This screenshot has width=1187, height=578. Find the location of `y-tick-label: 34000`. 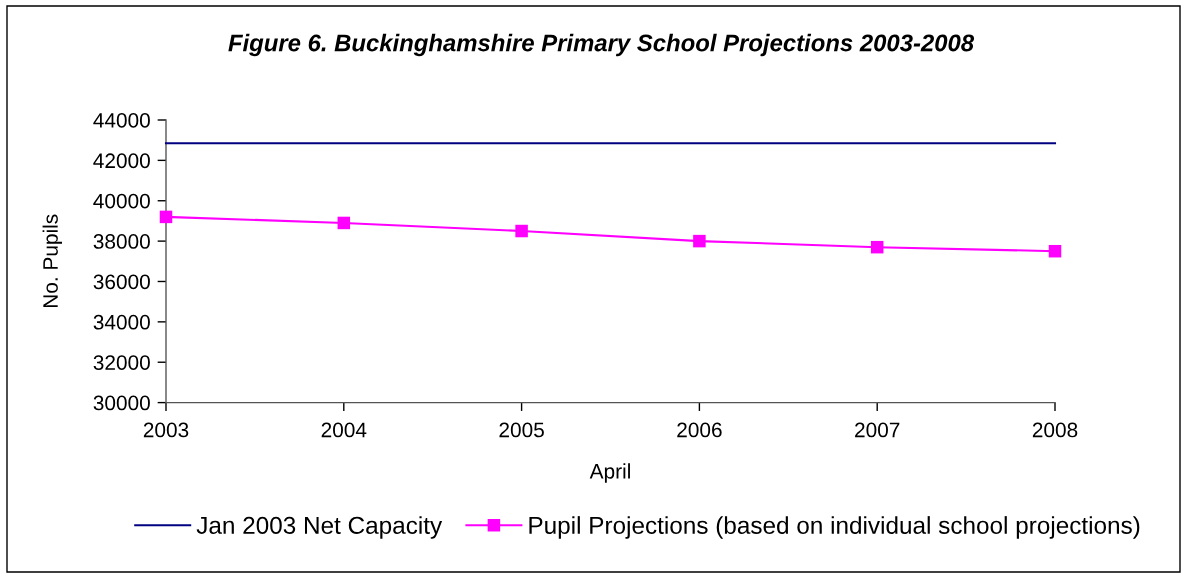

y-tick-label: 34000 is located at coordinates (121, 322).